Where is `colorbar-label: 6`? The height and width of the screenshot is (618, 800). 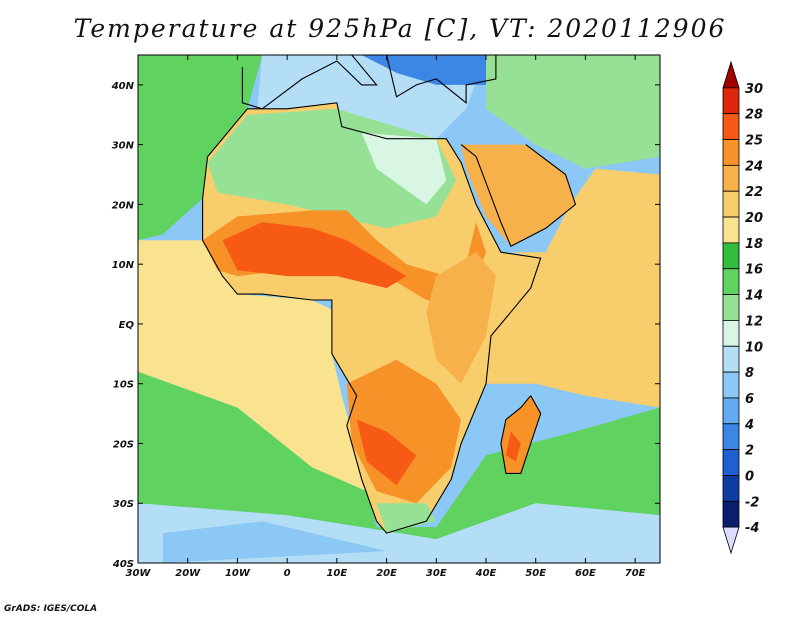
colorbar-label: 6 is located at coordinates (749, 399).